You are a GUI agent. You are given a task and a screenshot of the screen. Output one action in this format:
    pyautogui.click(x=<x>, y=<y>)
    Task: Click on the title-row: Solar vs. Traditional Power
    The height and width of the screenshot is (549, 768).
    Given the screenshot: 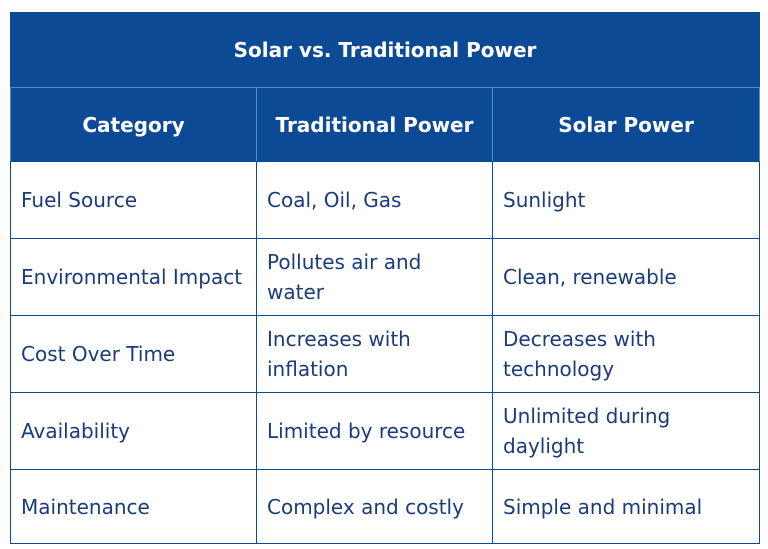 What is the action you would take?
    pyautogui.click(x=385, y=50)
    